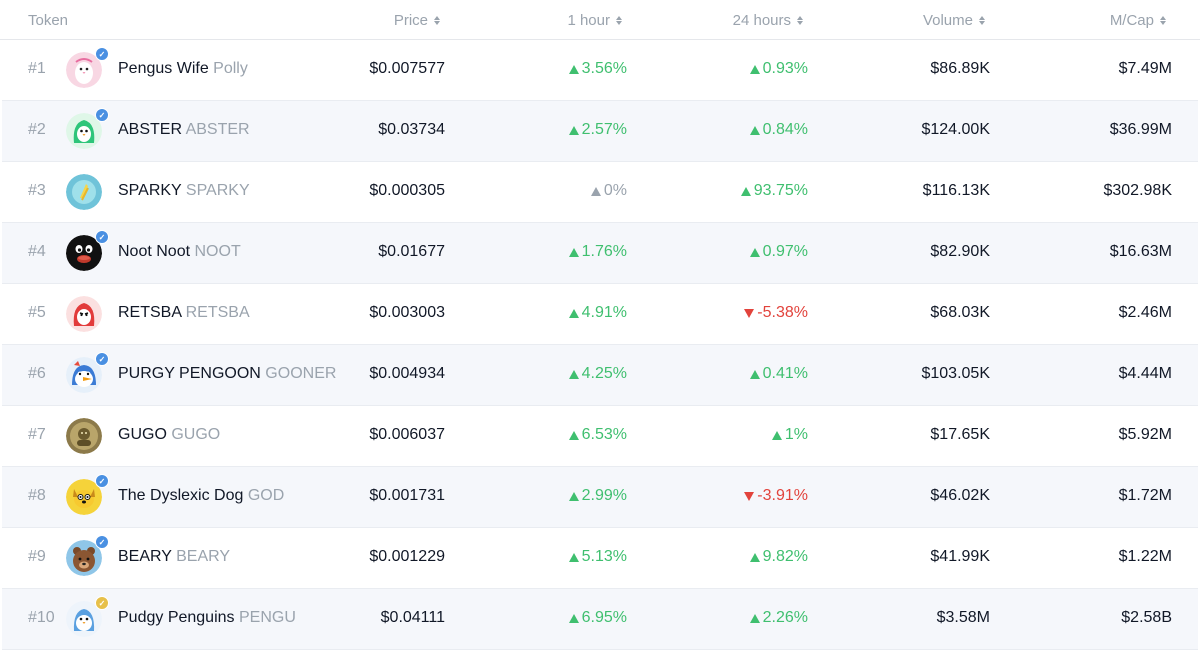 This screenshot has width=1200, height=651. What do you see at coordinates (604, 495) in the screenshot?
I see `h1-value: 2.99%` at bounding box center [604, 495].